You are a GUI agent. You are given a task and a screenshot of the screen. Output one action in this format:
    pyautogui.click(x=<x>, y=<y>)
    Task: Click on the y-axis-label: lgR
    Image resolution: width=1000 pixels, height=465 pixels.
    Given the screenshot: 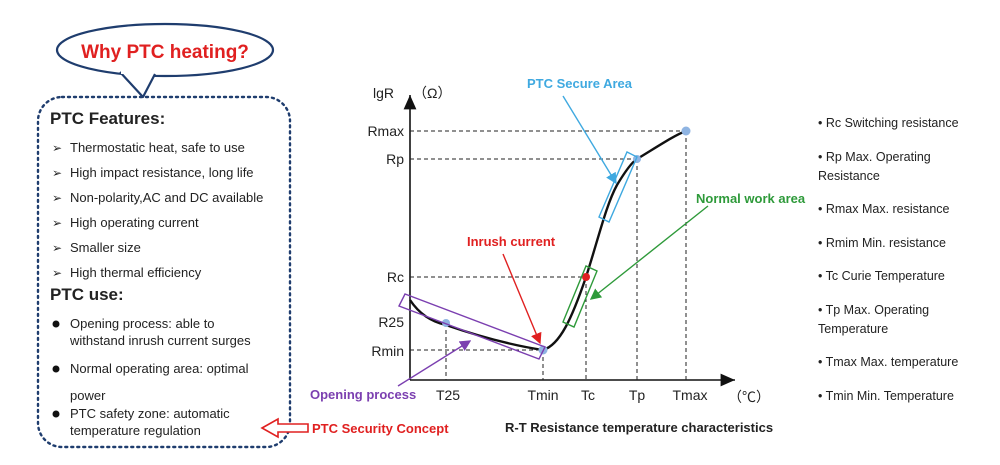 What is the action you would take?
    pyautogui.click(x=383, y=93)
    